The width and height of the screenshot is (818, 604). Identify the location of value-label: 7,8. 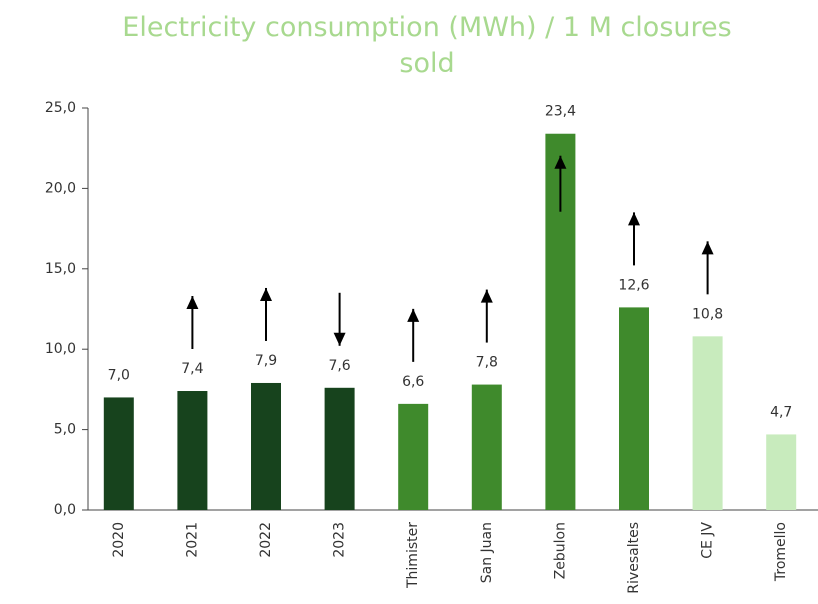
(487, 363).